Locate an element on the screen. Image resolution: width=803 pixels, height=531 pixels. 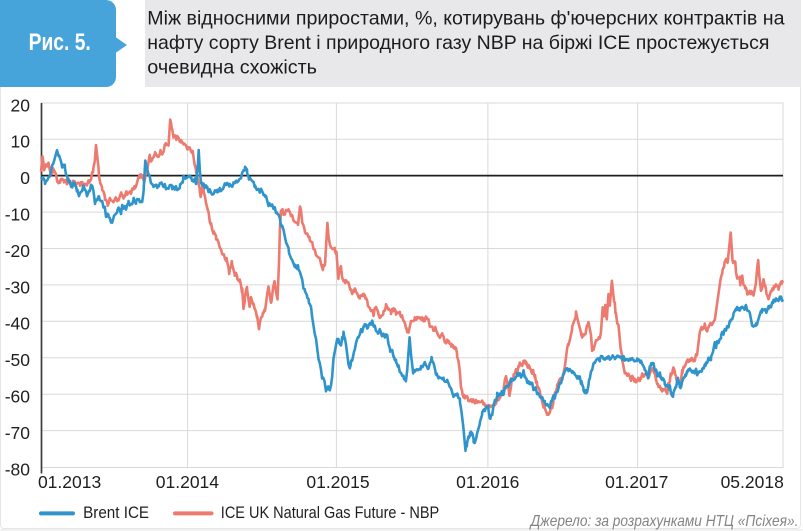
svg-text: Brent ICE is located at coordinates (116, 512).